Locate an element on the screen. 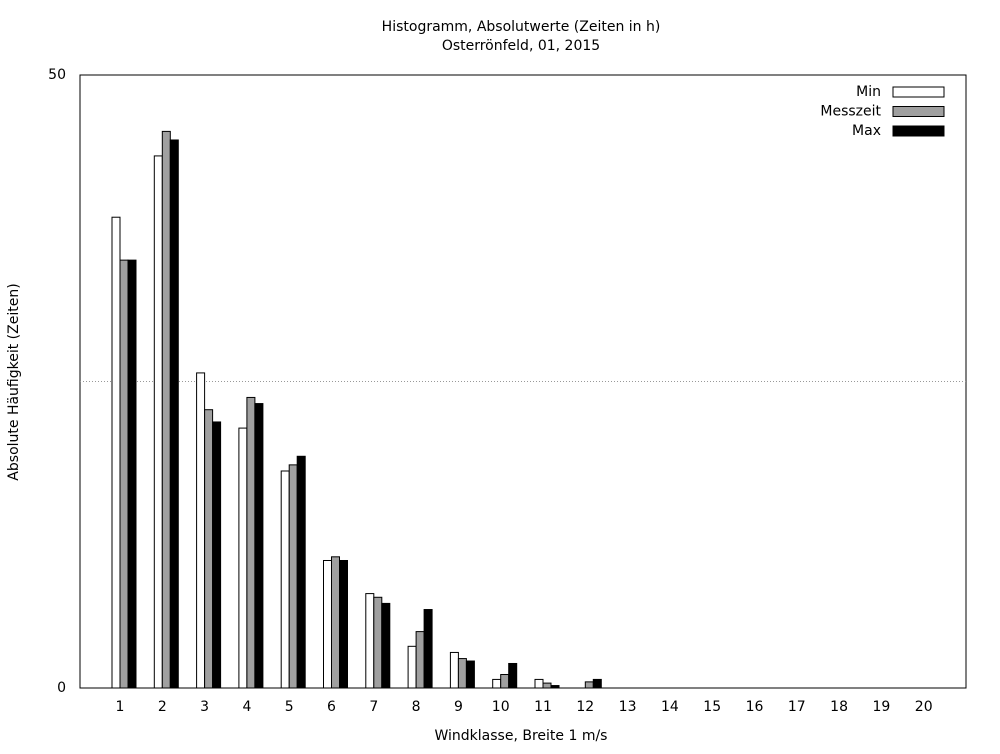 This screenshot has height=754, width=1000. x-tick-label: 16 is located at coordinates (755, 707).